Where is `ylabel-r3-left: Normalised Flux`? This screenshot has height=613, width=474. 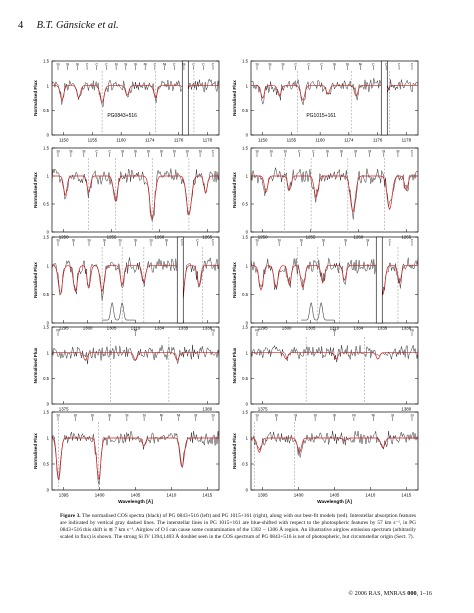 ylabel-r3-left: Normalised Flux is located at coordinates (35, 280).